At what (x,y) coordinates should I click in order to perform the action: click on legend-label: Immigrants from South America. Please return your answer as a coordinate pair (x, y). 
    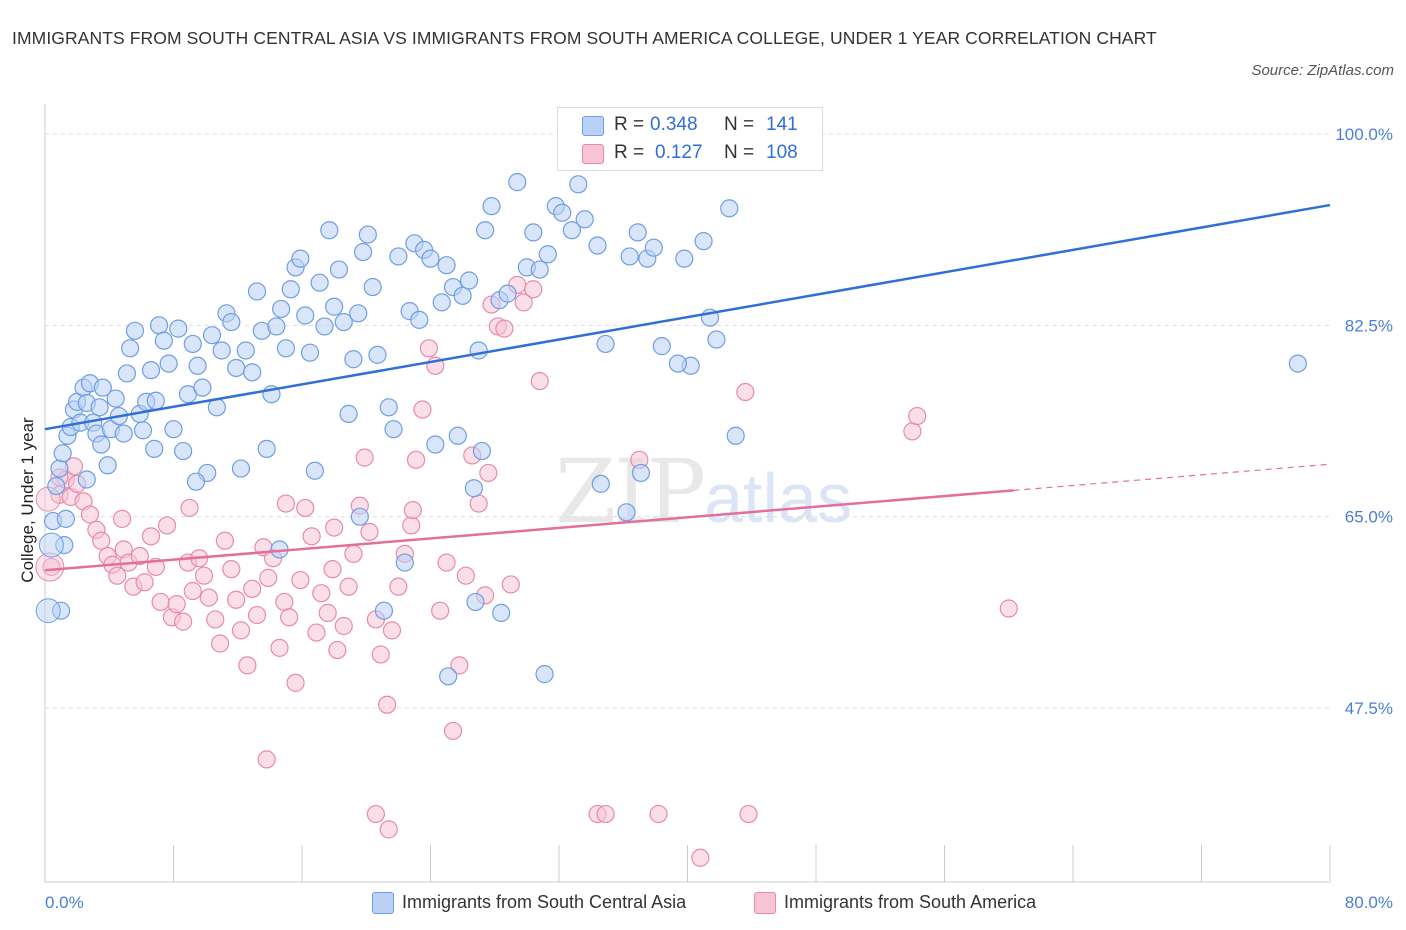
    Looking at the image, I should click on (910, 902).